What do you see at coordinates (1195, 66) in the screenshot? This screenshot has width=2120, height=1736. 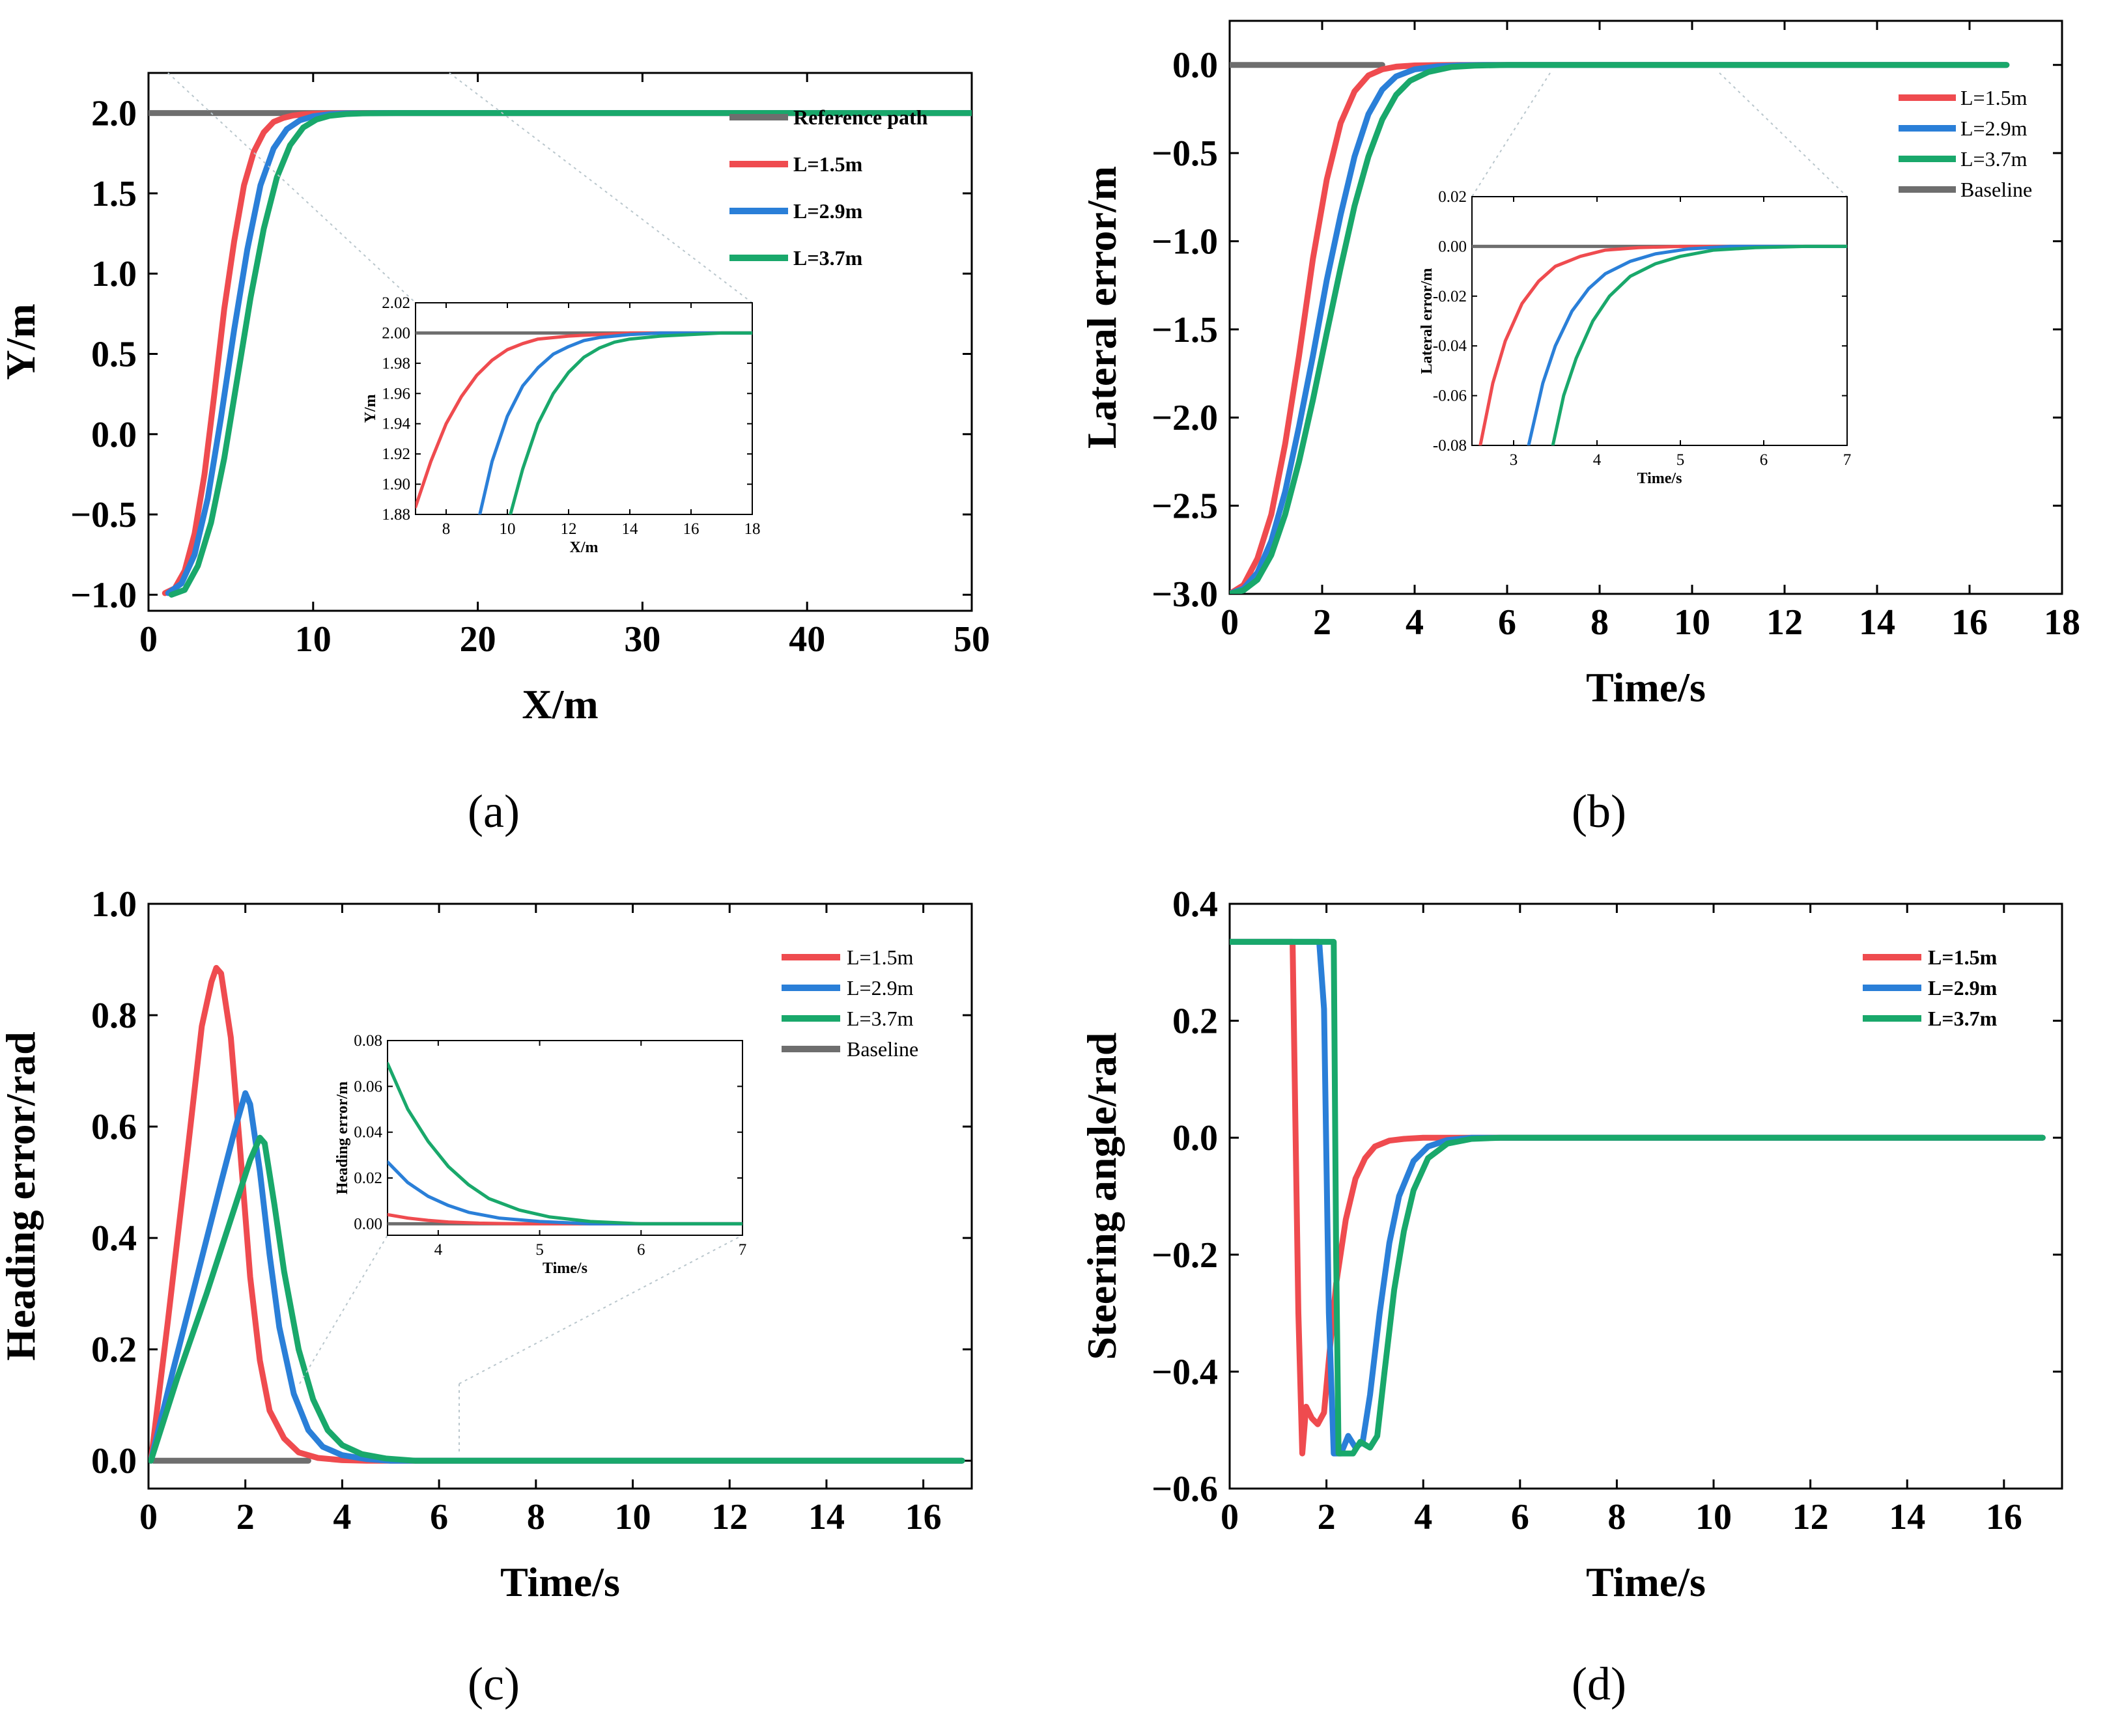 I see `y-tick-label: 0.0` at bounding box center [1195, 66].